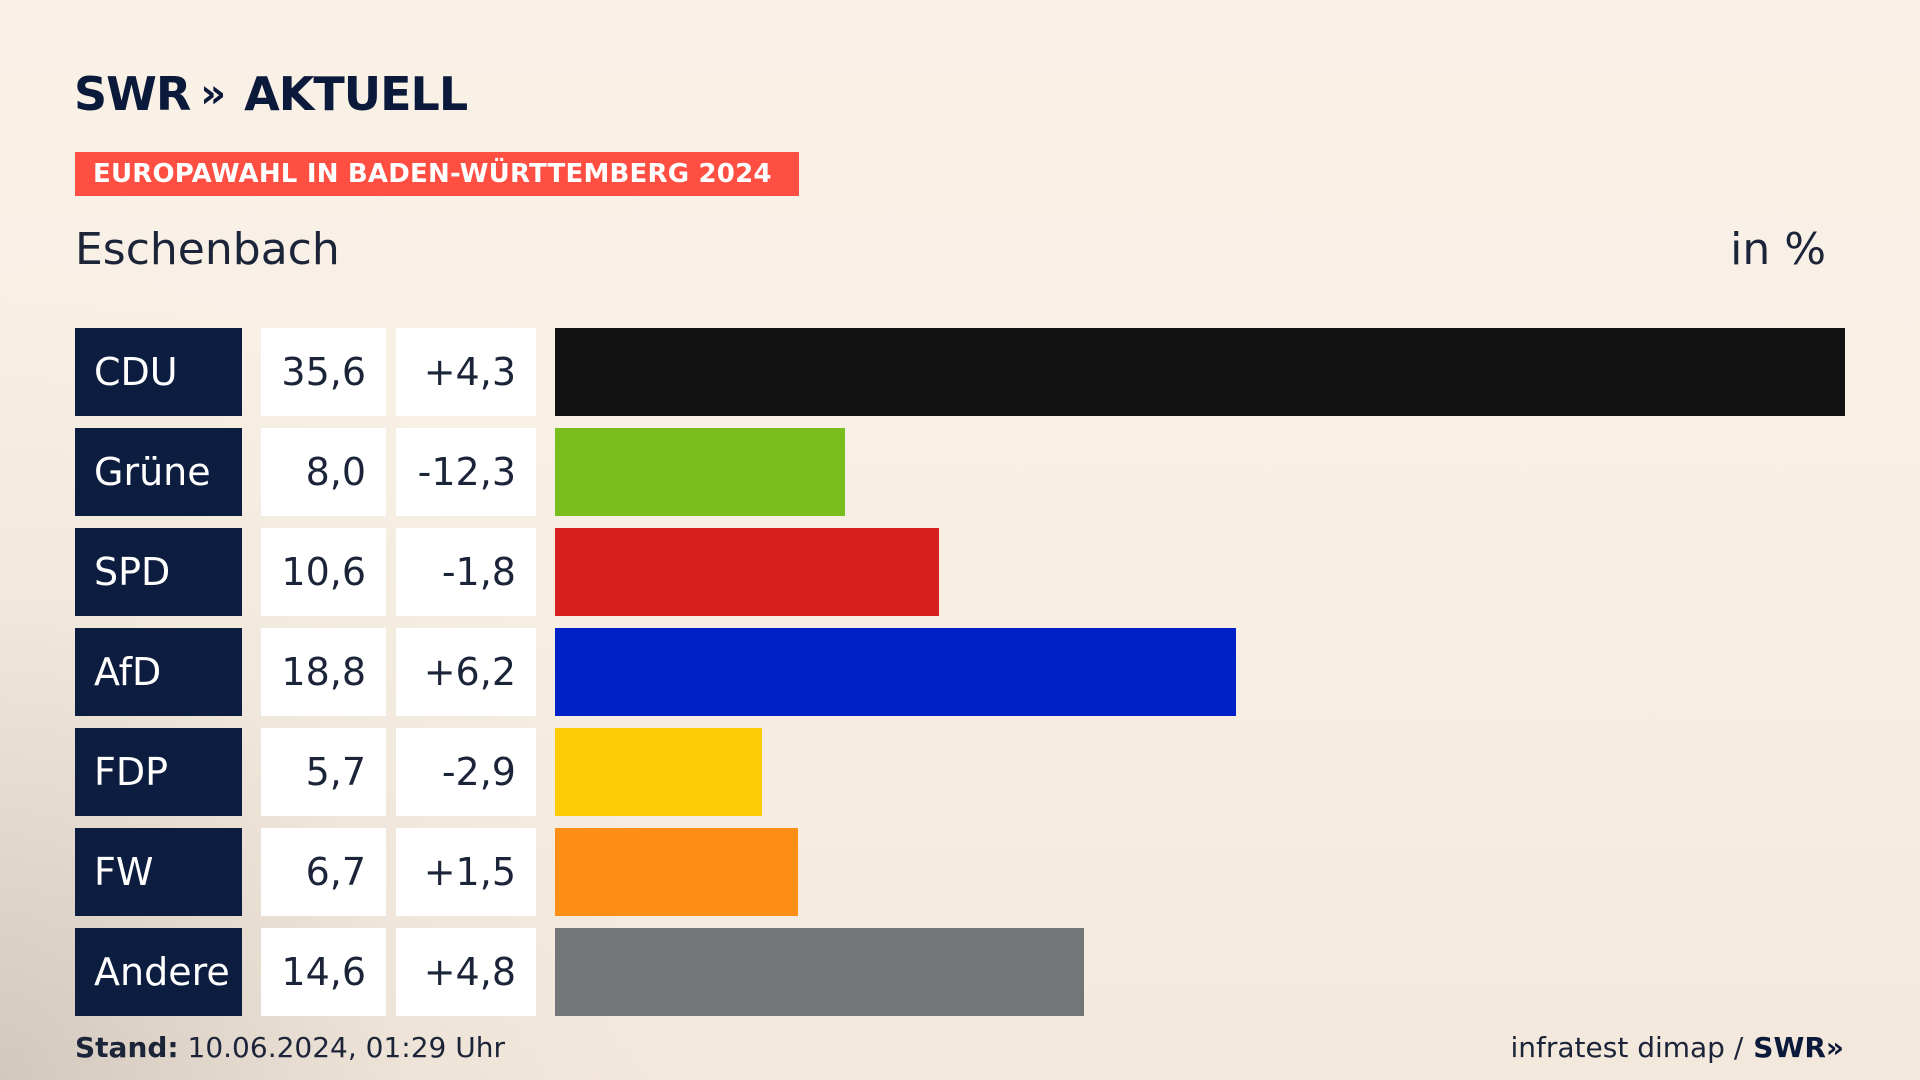  What do you see at coordinates (323, 472) in the screenshot?
I see `vote-share-label: 8,0` at bounding box center [323, 472].